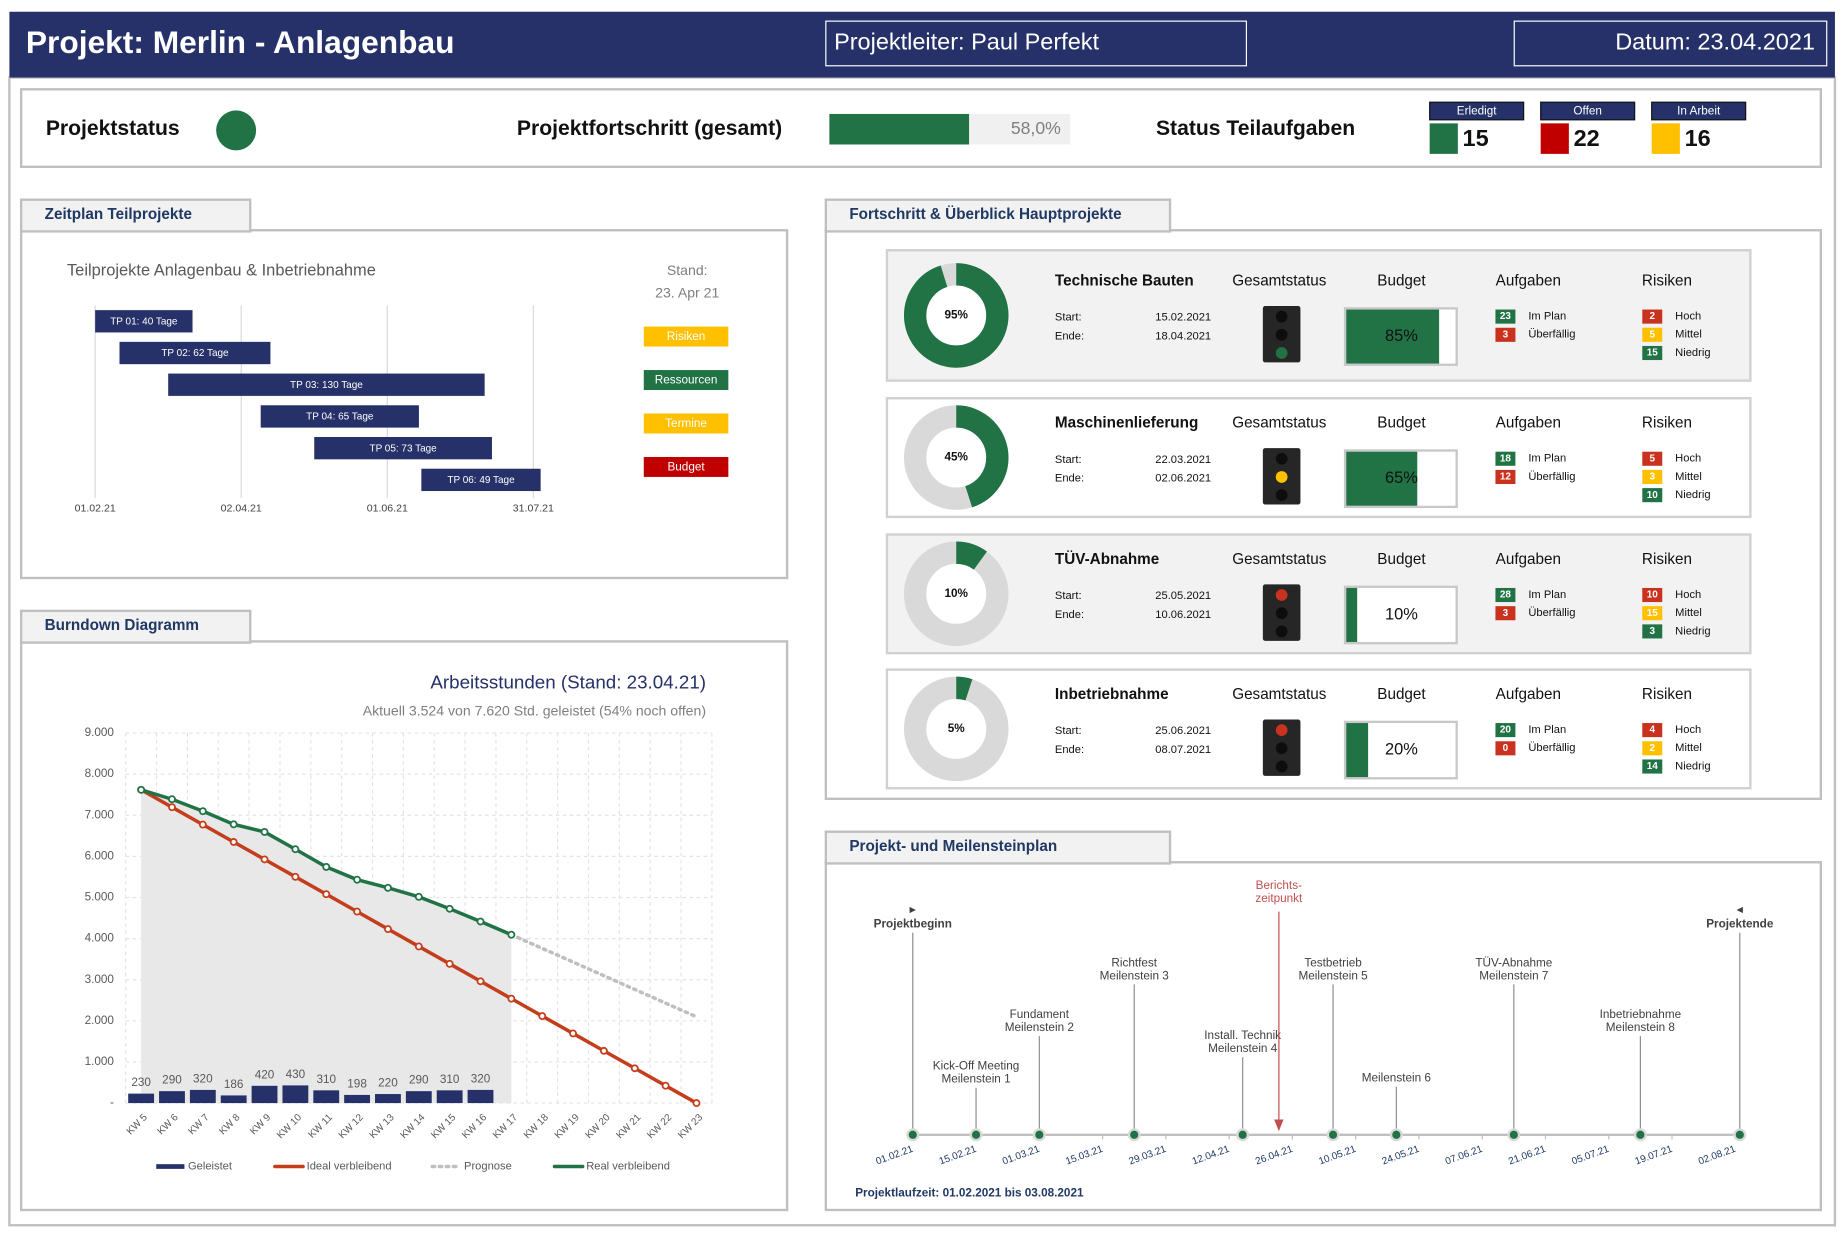 The width and height of the screenshot is (1842, 1237). What do you see at coordinates (1333, 962) in the screenshot?
I see `milestone-label: Testbetrieb` at bounding box center [1333, 962].